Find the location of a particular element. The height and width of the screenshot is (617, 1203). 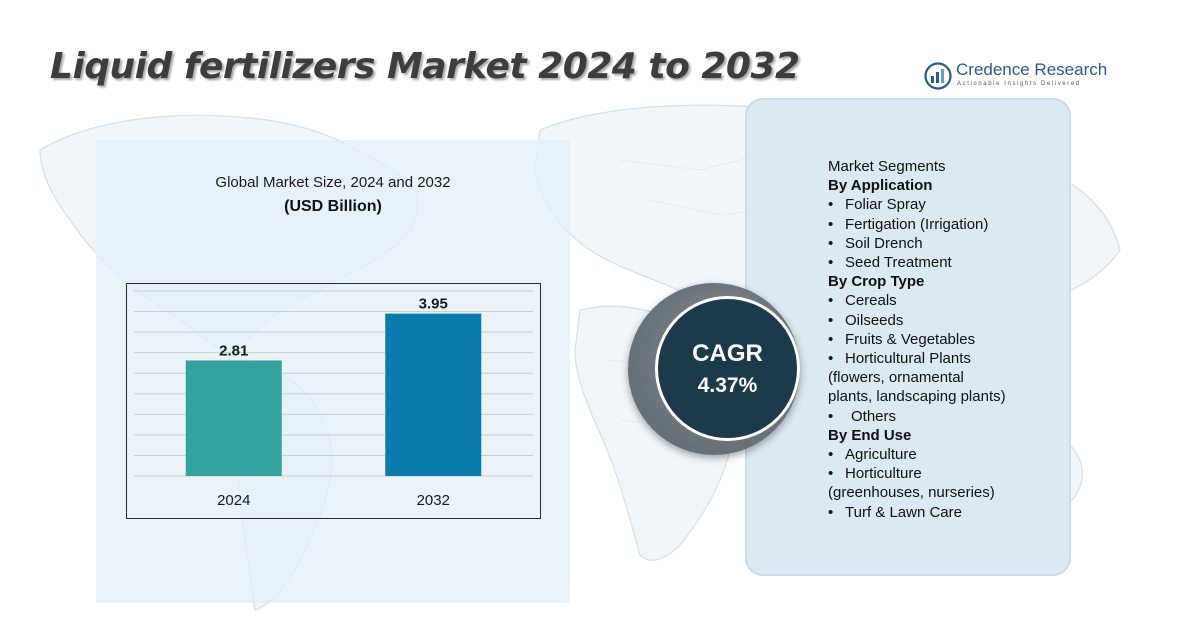

page-title: Liquid fertilizers Market 2024 to 2032 is located at coordinates (425, 66).